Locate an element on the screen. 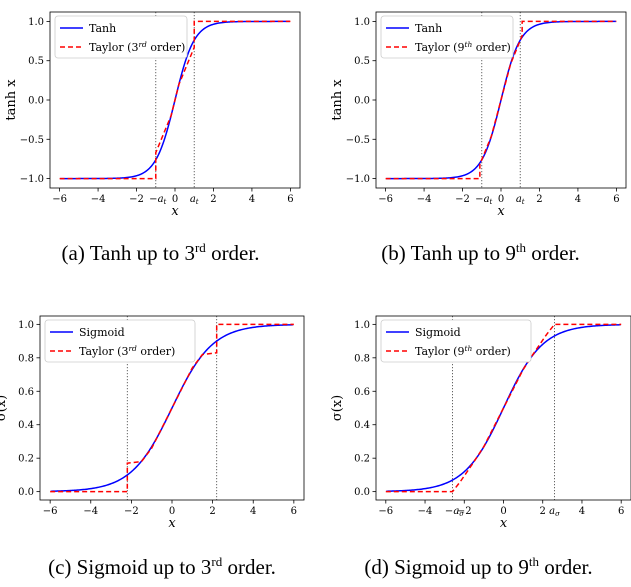  caption-a: (a) Tanh up to 3rd order. is located at coordinates (160, 253).